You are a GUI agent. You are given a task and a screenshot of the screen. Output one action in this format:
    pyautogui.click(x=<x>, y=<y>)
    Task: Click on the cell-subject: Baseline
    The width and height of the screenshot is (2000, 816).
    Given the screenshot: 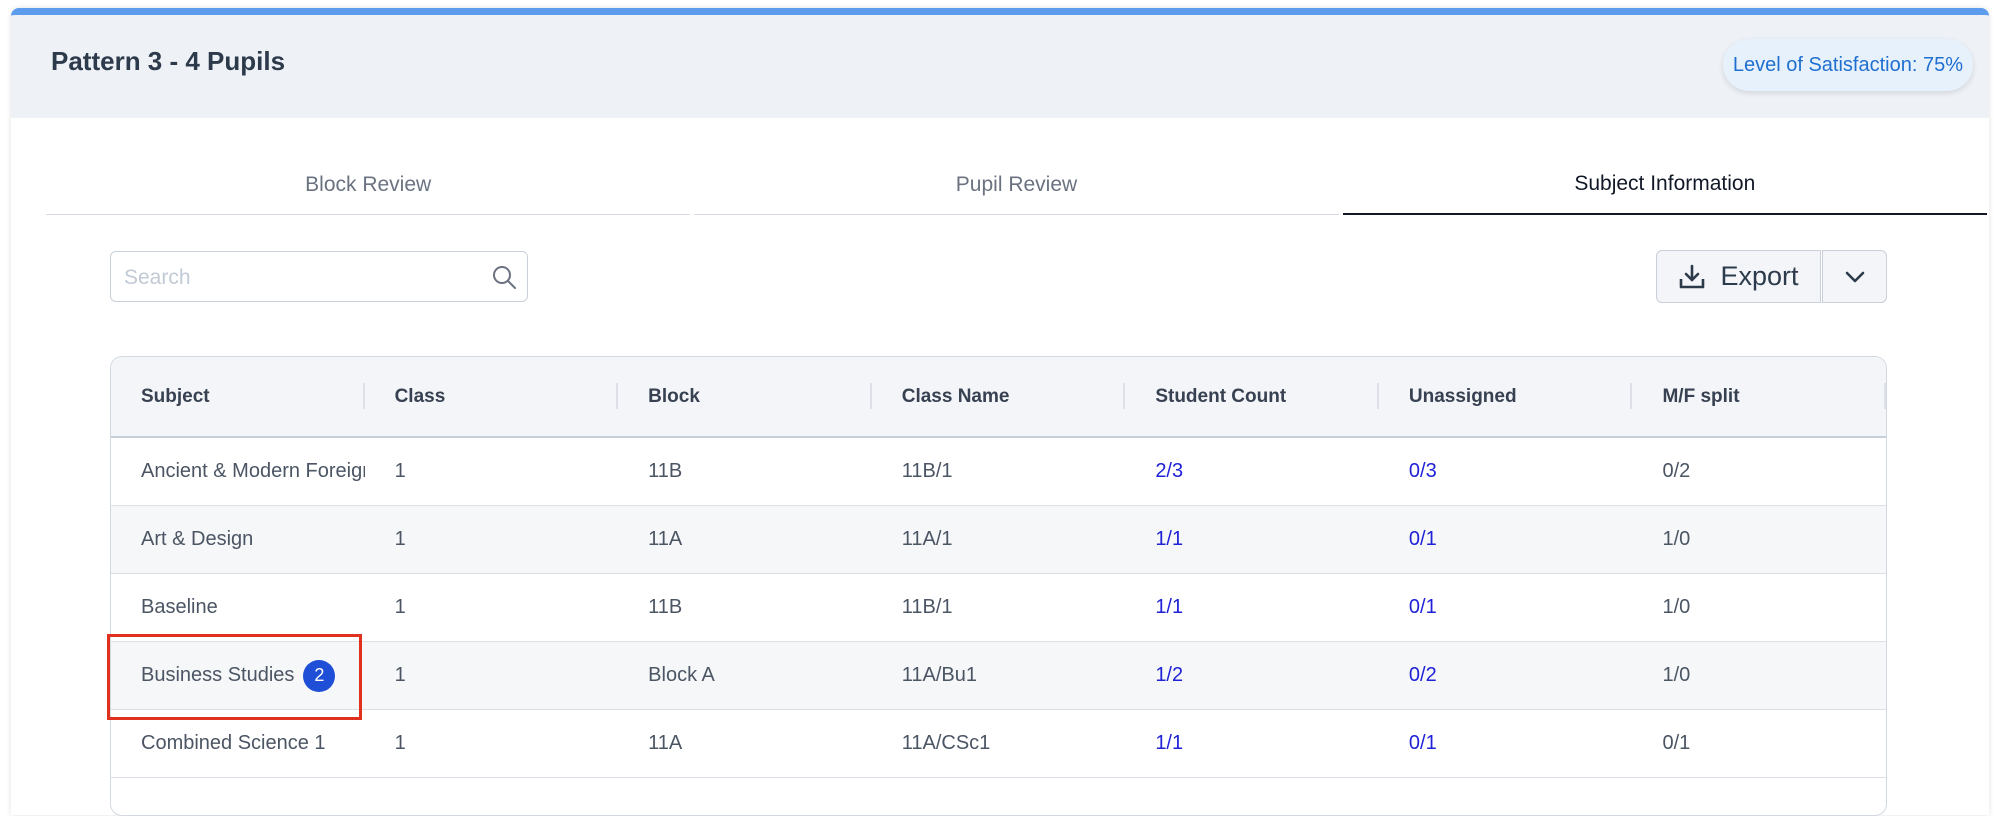 What is the action you would take?
    pyautogui.click(x=179, y=607)
    